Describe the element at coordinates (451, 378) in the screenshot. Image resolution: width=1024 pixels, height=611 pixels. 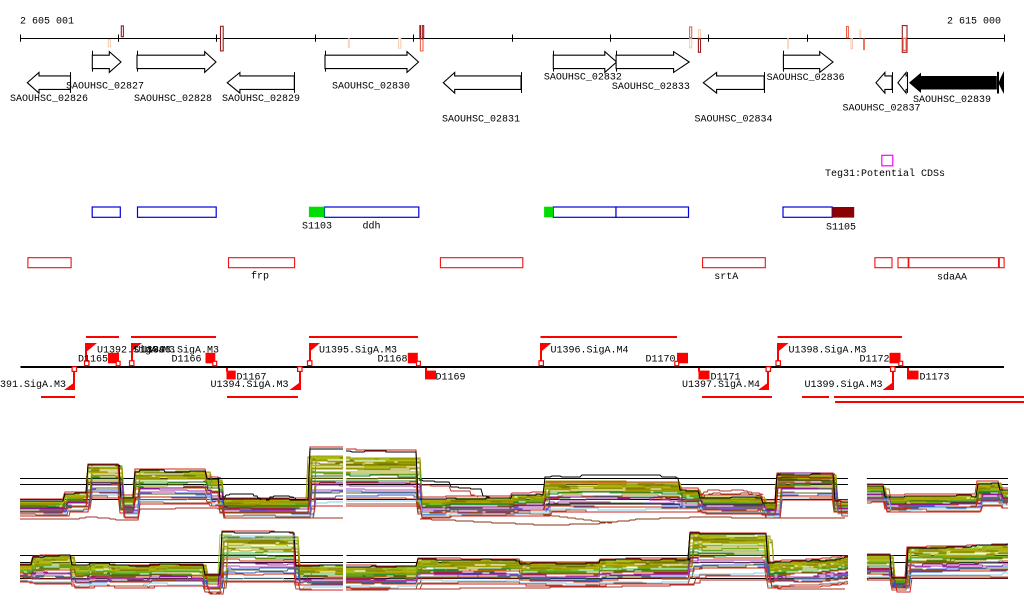
I see `svg-text: D1169` at that location.